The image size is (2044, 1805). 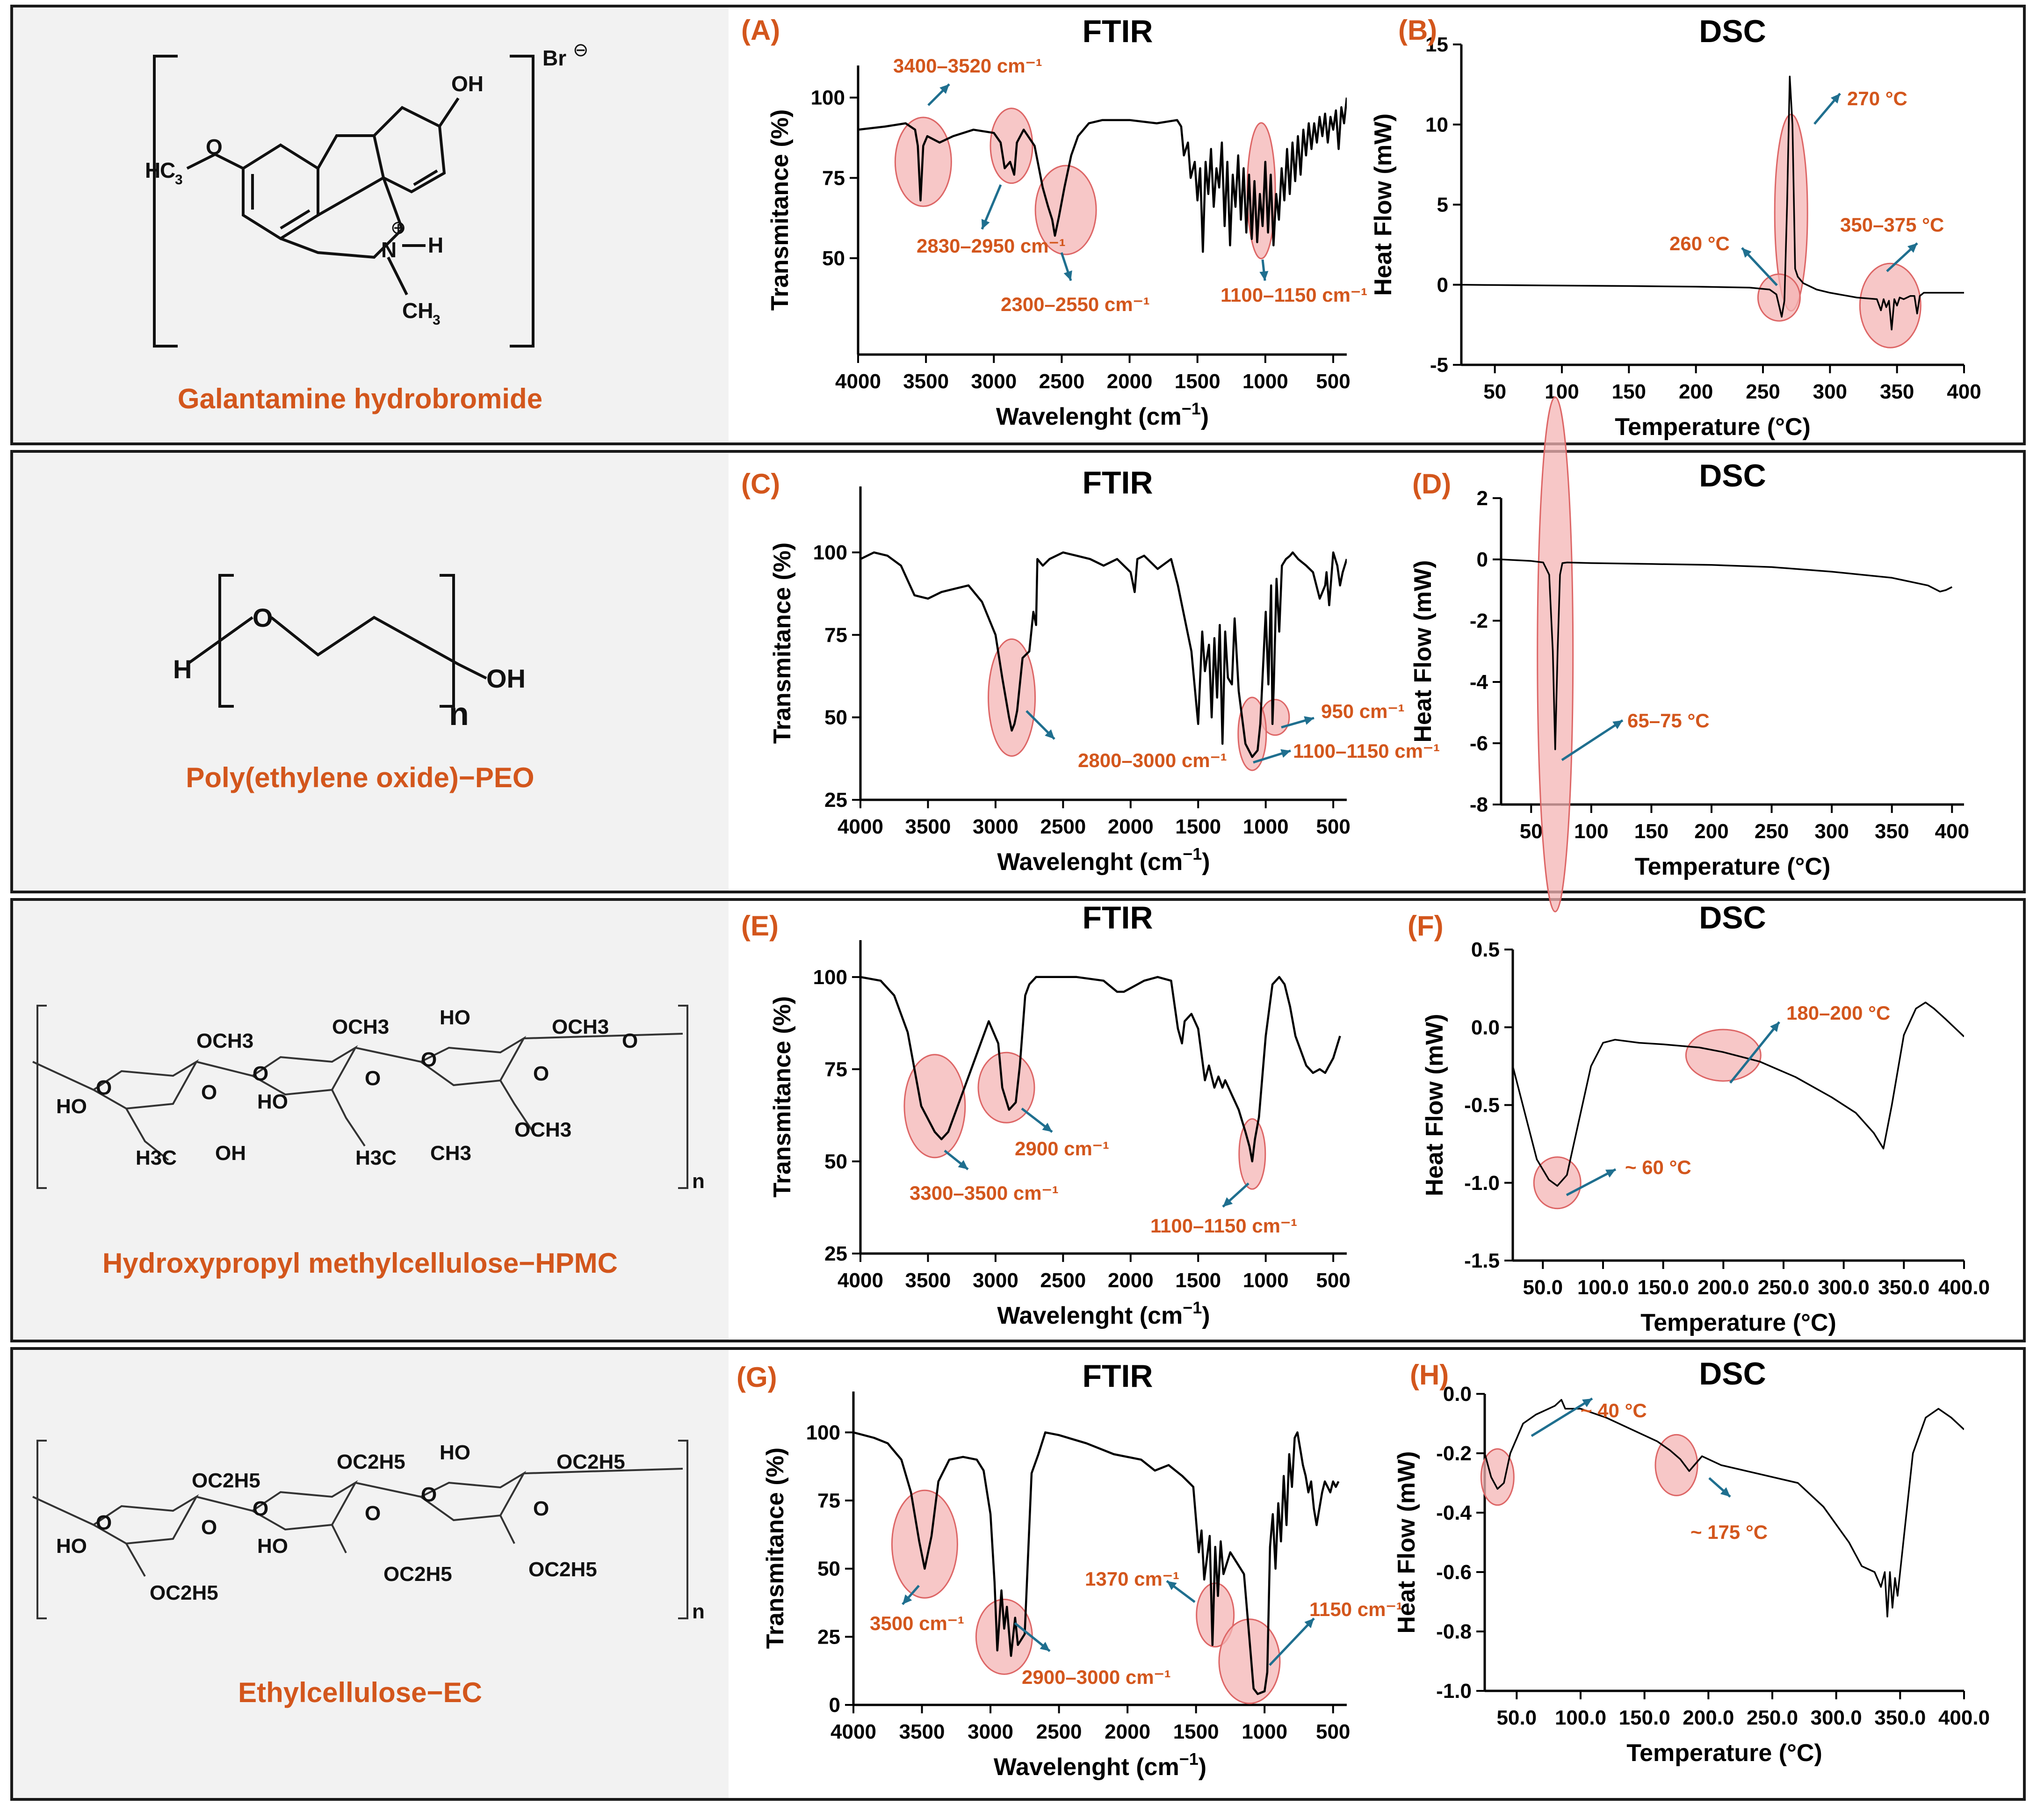 What do you see at coordinates (1838, 1013) in the screenshot?
I see `annotation-label: 180–200 °C` at bounding box center [1838, 1013].